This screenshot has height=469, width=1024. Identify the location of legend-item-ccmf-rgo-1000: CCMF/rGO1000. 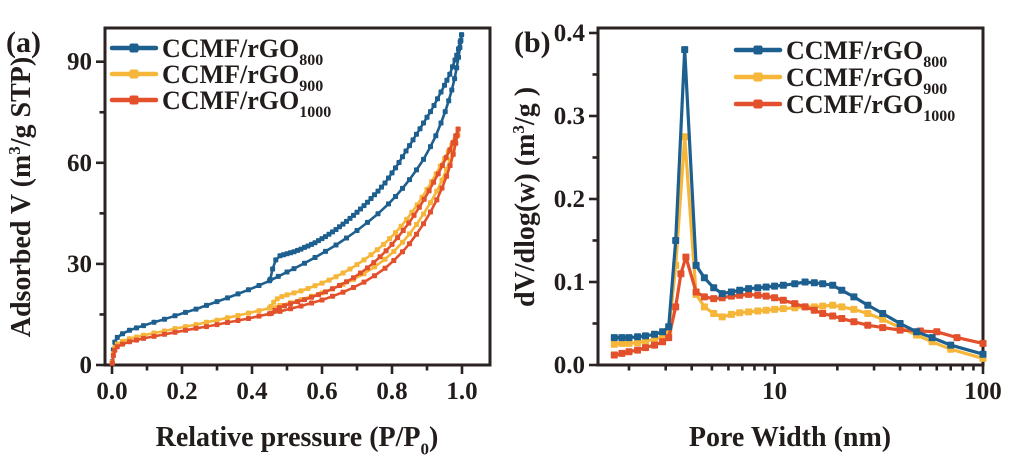
(220, 103).